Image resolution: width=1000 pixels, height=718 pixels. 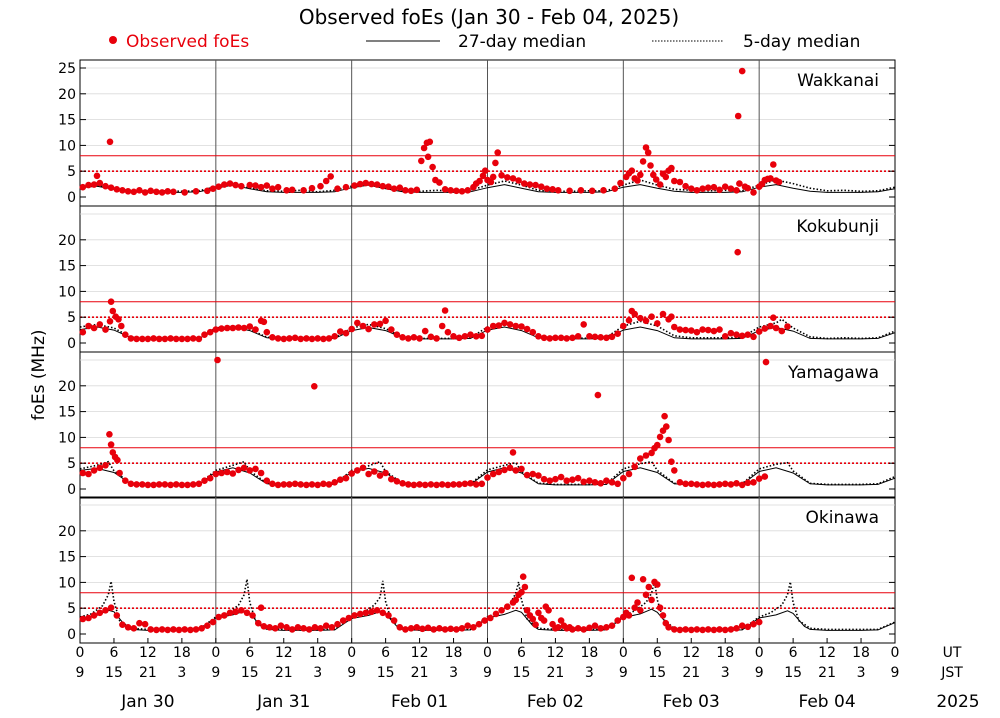 I want to click on x-tick-label-ut: 12, so click(x=556, y=653).